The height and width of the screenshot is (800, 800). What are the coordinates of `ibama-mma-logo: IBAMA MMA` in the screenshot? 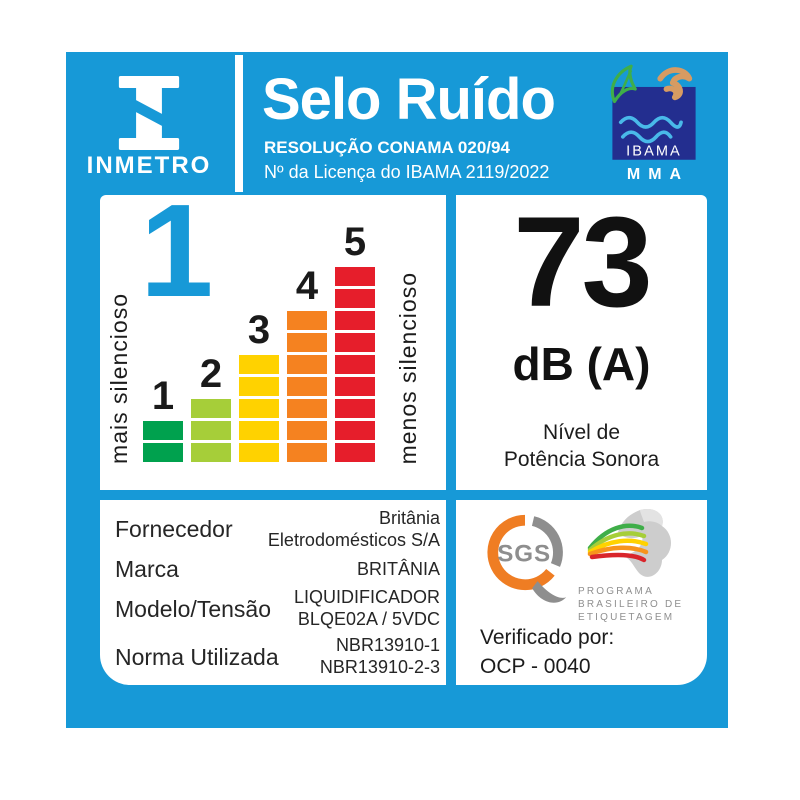 It's located at (654, 127).